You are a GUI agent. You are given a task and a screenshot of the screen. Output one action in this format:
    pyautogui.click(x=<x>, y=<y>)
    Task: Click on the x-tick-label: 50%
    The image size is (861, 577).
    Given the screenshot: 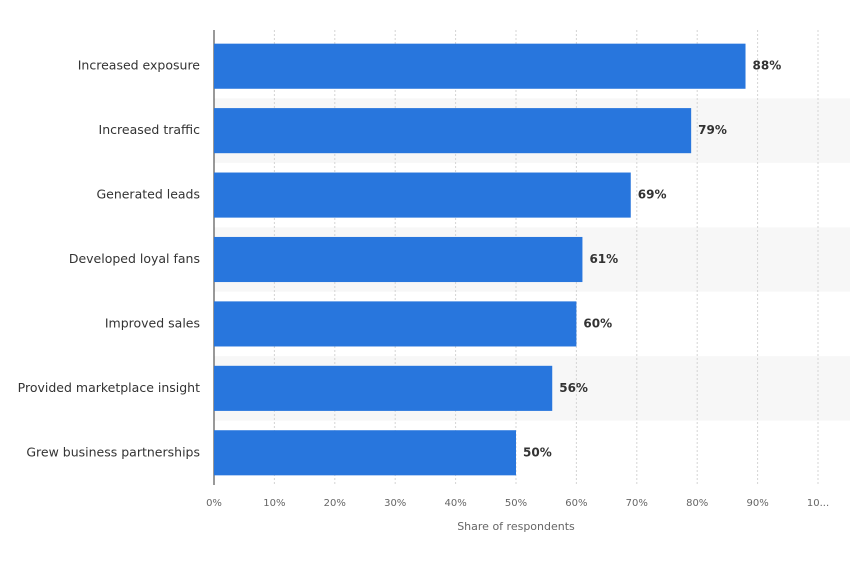 What is the action you would take?
    pyautogui.click(x=516, y=503)
    